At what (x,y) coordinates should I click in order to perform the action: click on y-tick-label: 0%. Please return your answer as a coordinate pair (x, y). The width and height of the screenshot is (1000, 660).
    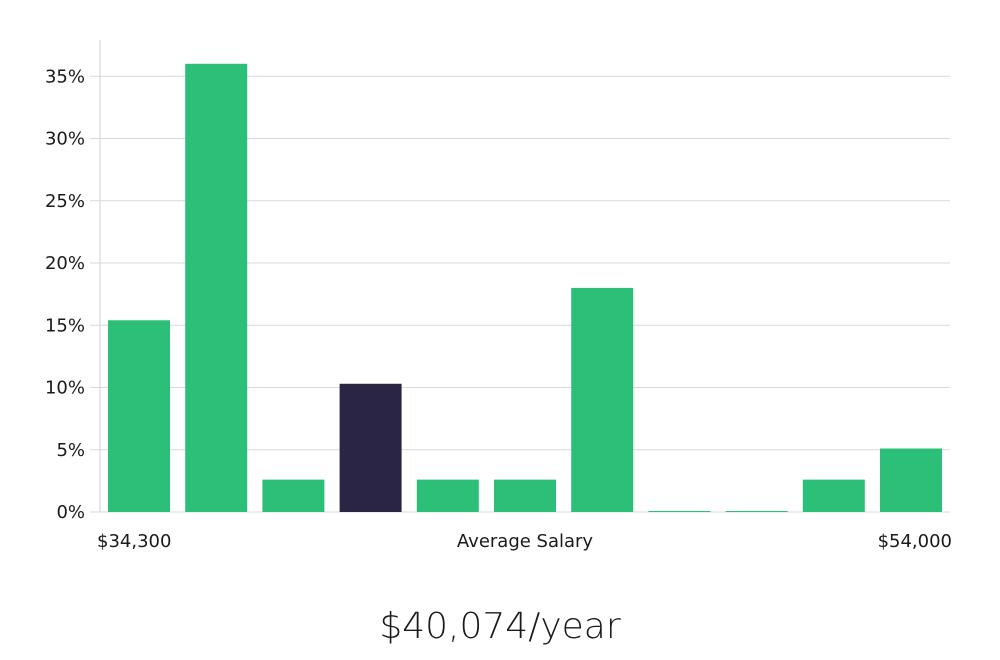
    Looking at the image, I should click on (70, 512).